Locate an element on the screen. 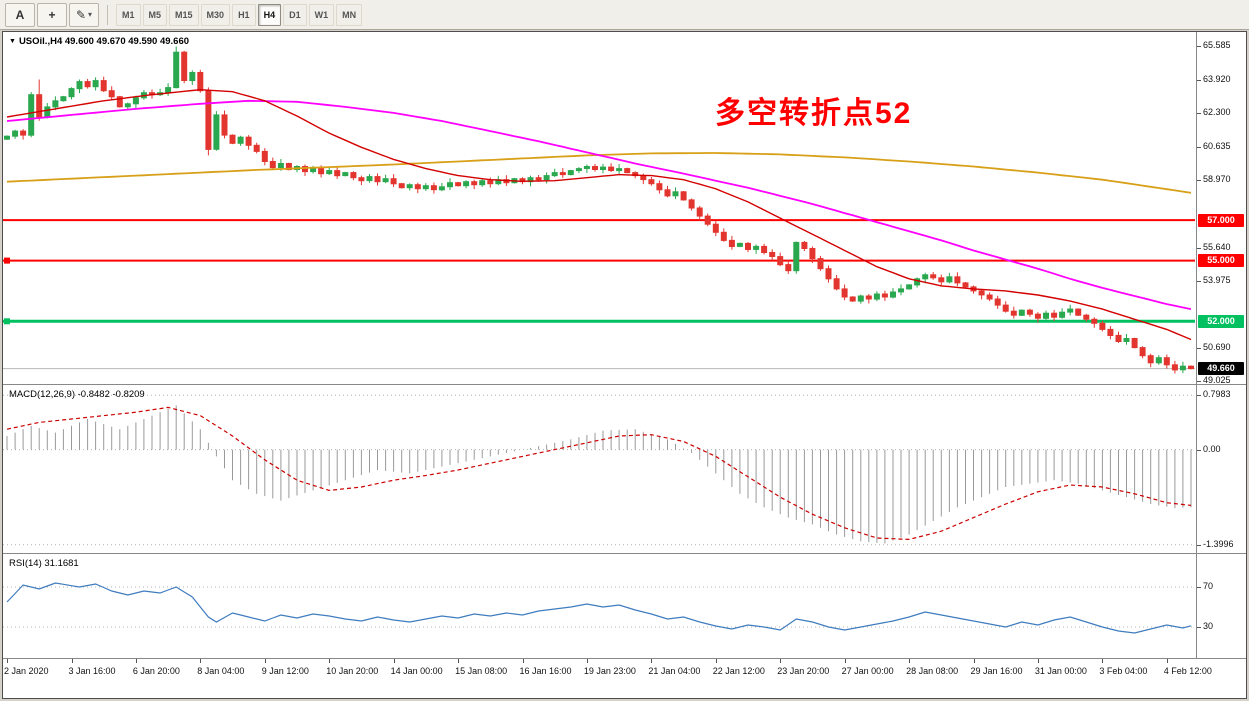 This screenshot has height=701, width=1249. timeframe-button-m30: M30 is located at coordinates (215, 14).